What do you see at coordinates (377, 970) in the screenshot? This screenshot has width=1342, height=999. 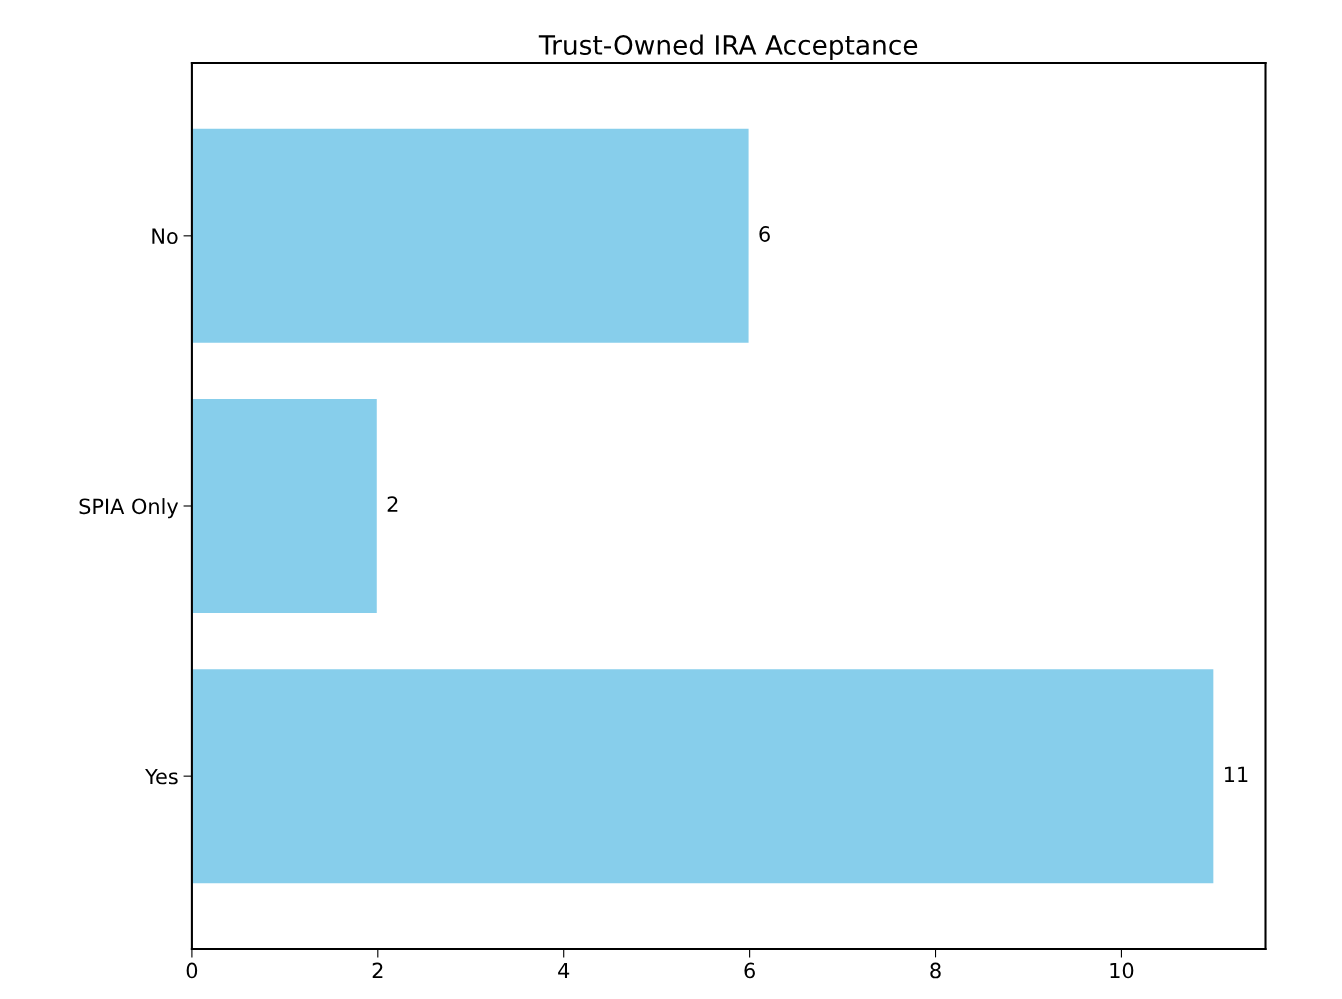 I see `x-tick-label: 2` at bounding box center [377, 970].